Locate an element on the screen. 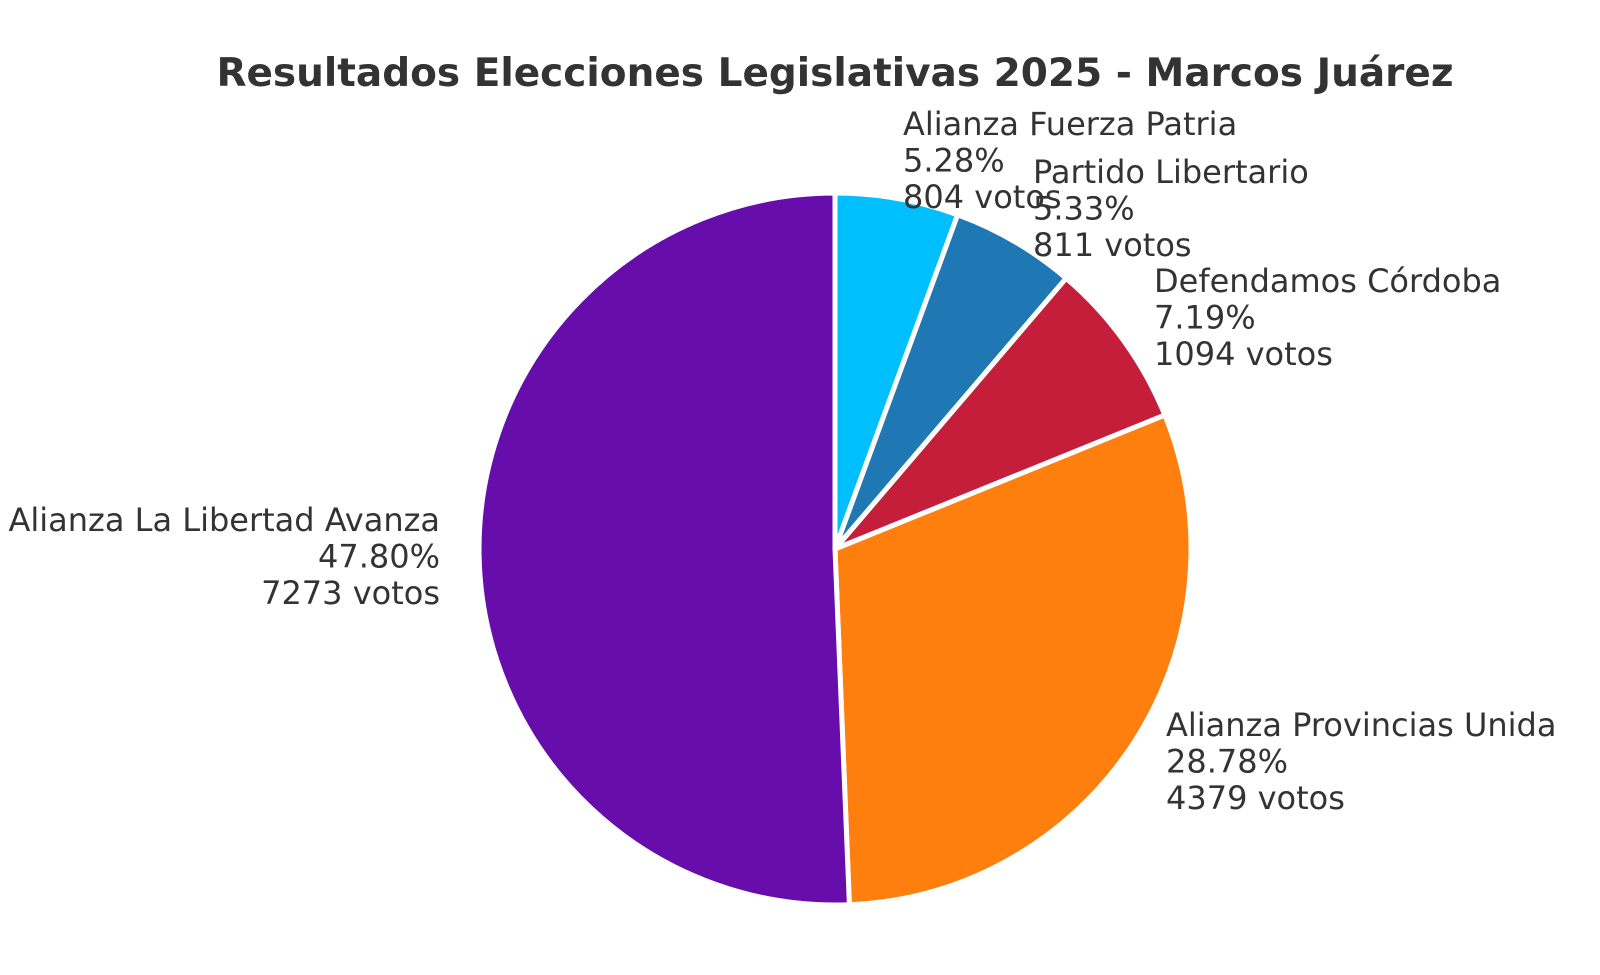 The image size is (1600, 975). slice-label-votes: 4379 votos is located at coordinates (1255, 798).